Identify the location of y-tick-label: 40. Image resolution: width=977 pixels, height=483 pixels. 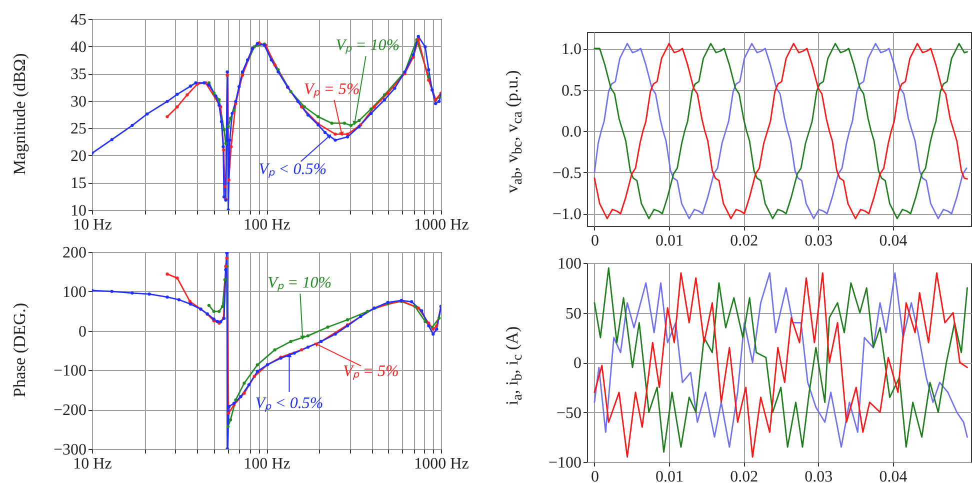
(78, 47).